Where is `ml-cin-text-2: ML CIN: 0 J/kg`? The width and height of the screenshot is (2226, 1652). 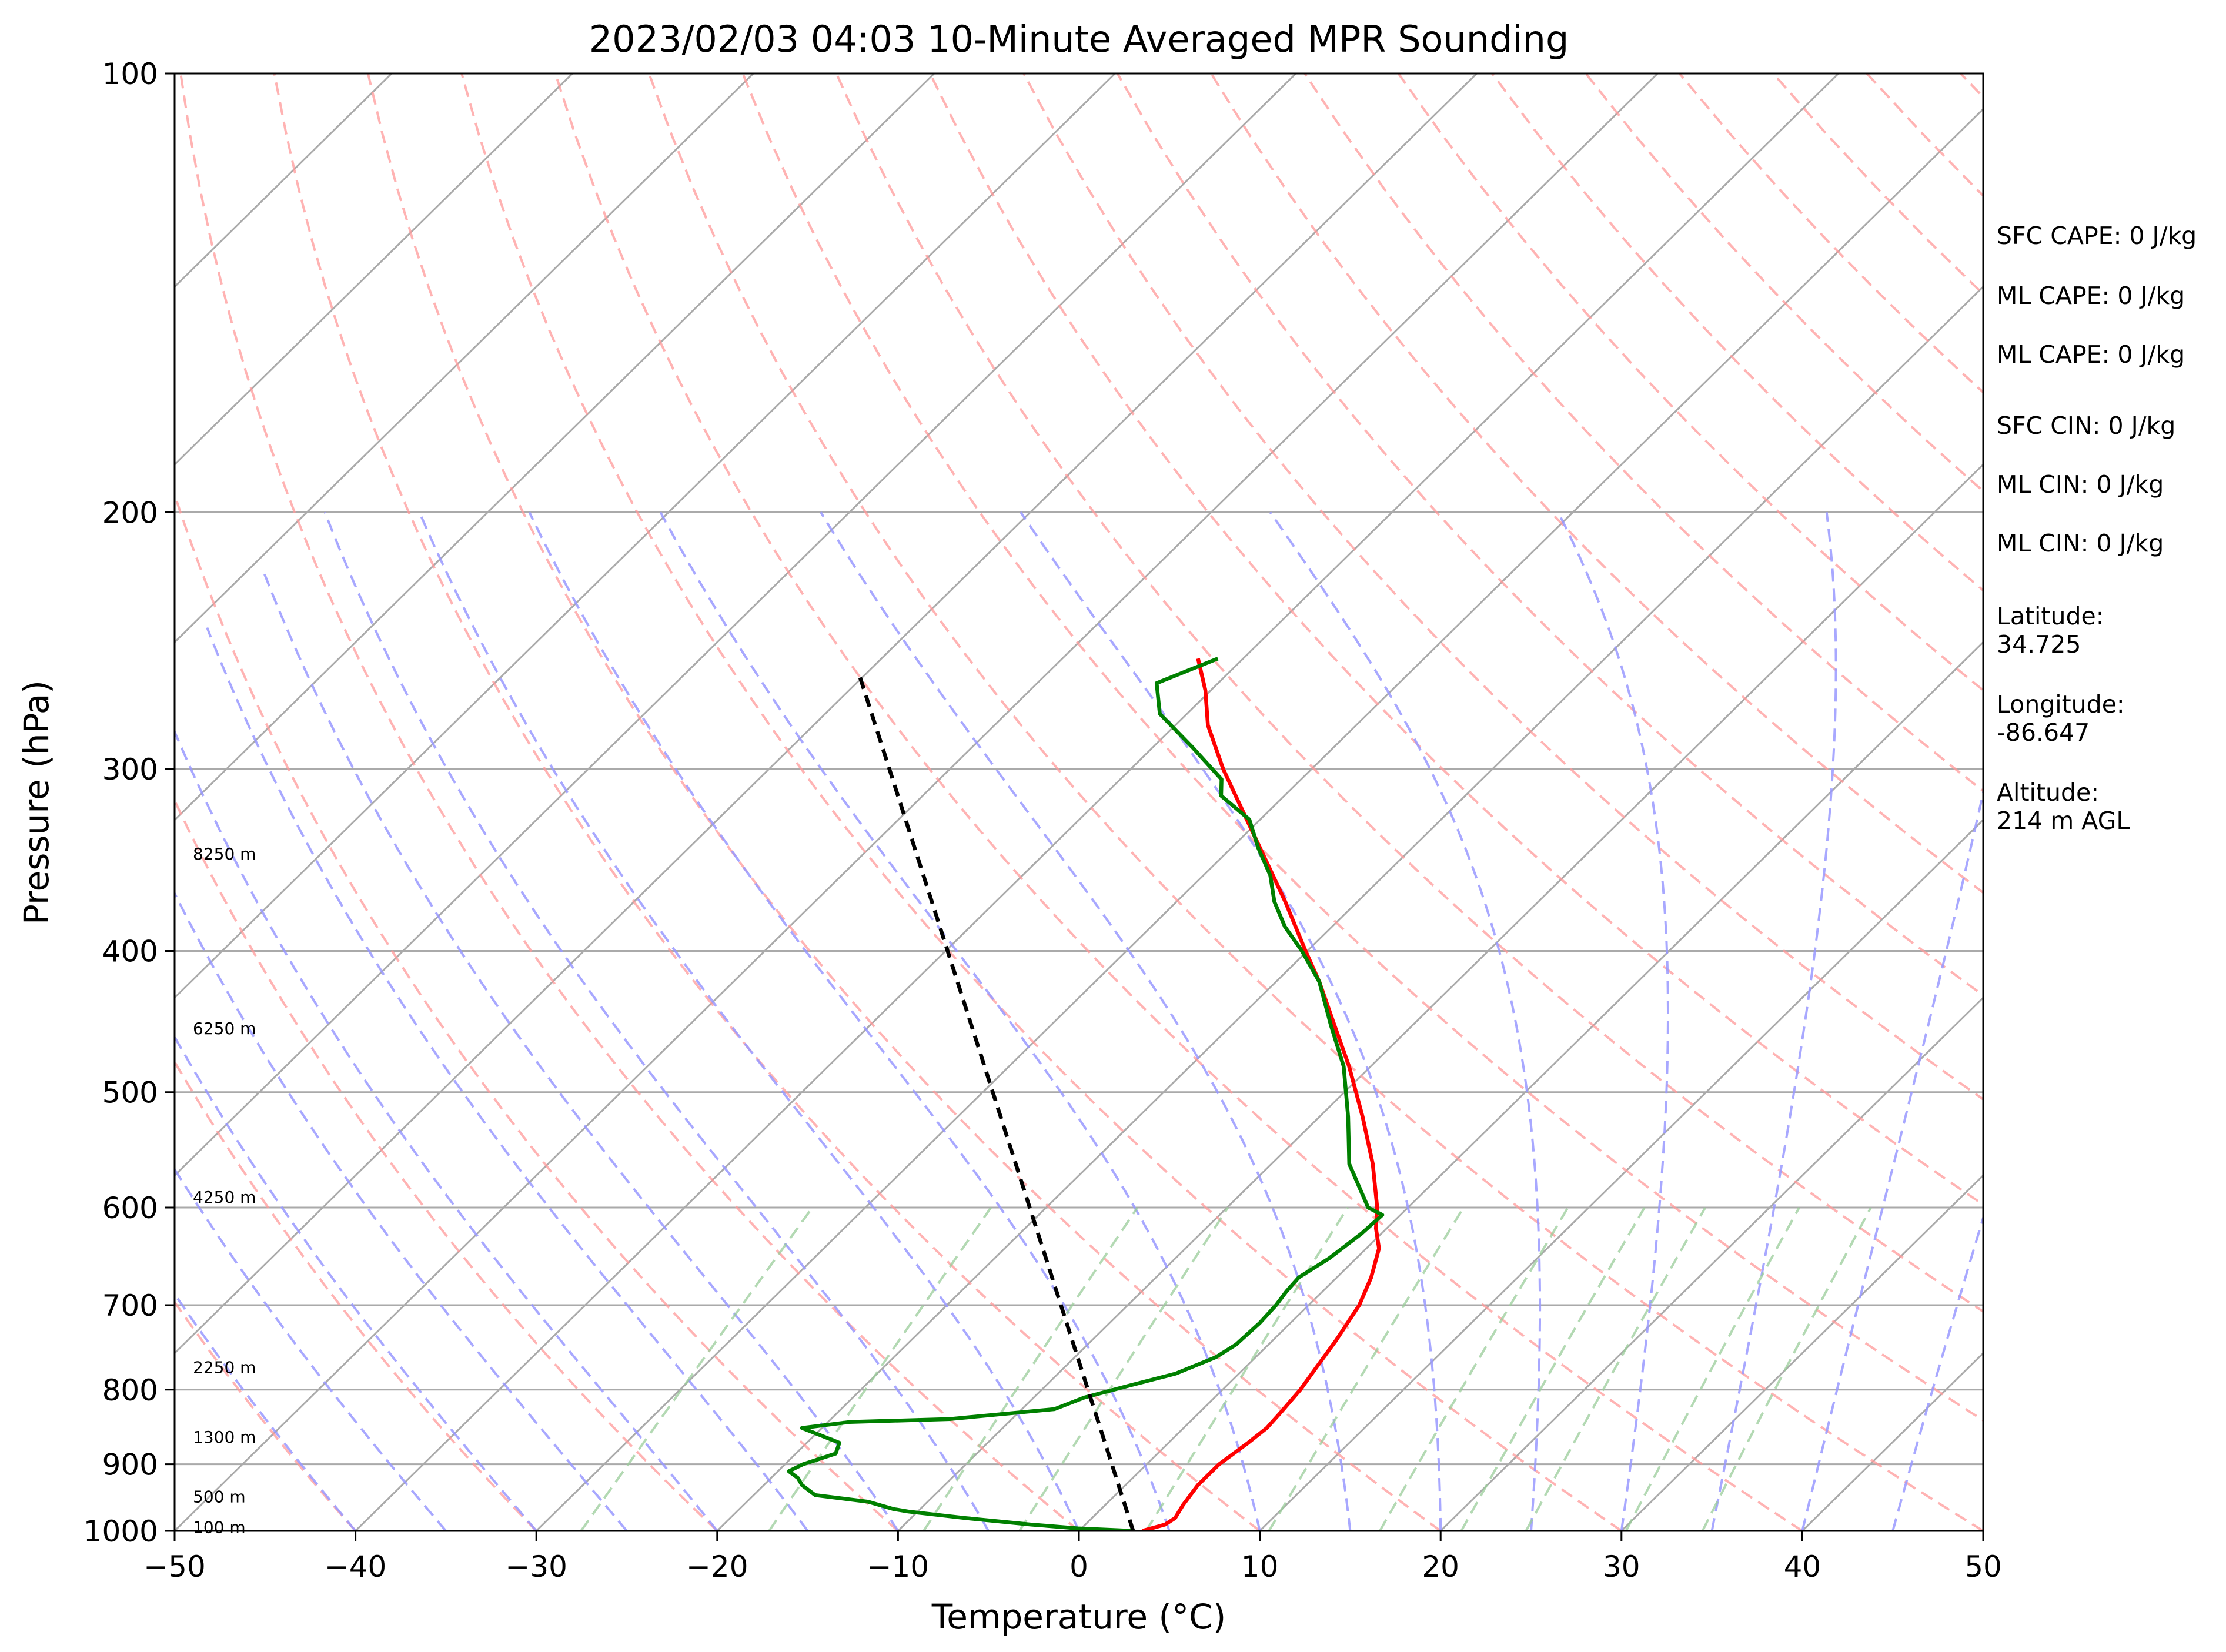 ml-cin-text-2: ML CIN: 0 J/kg is located at coordinates (2080, 543).